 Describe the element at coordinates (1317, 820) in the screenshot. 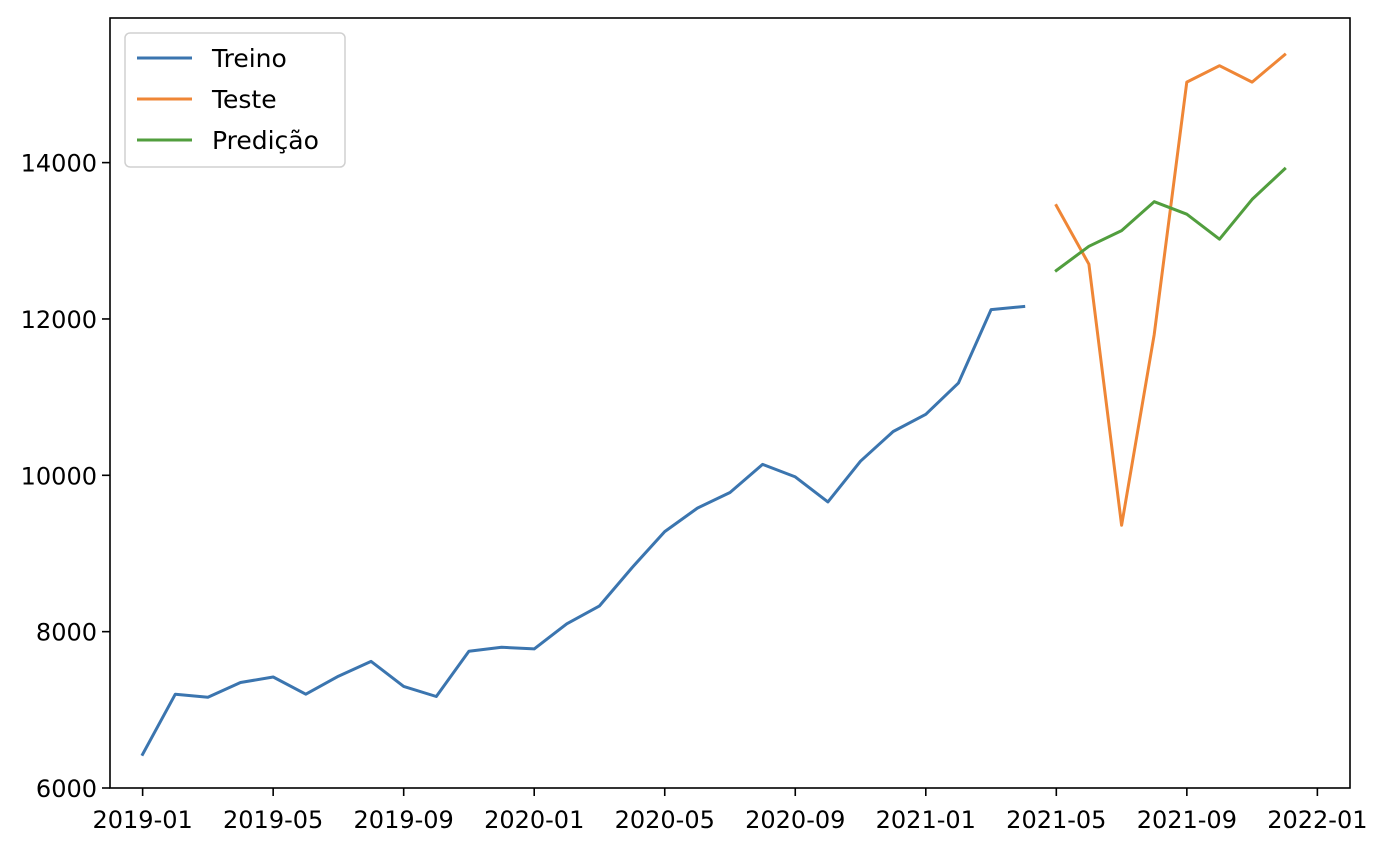

I see `x-tick-label: 2022-01` at that location.